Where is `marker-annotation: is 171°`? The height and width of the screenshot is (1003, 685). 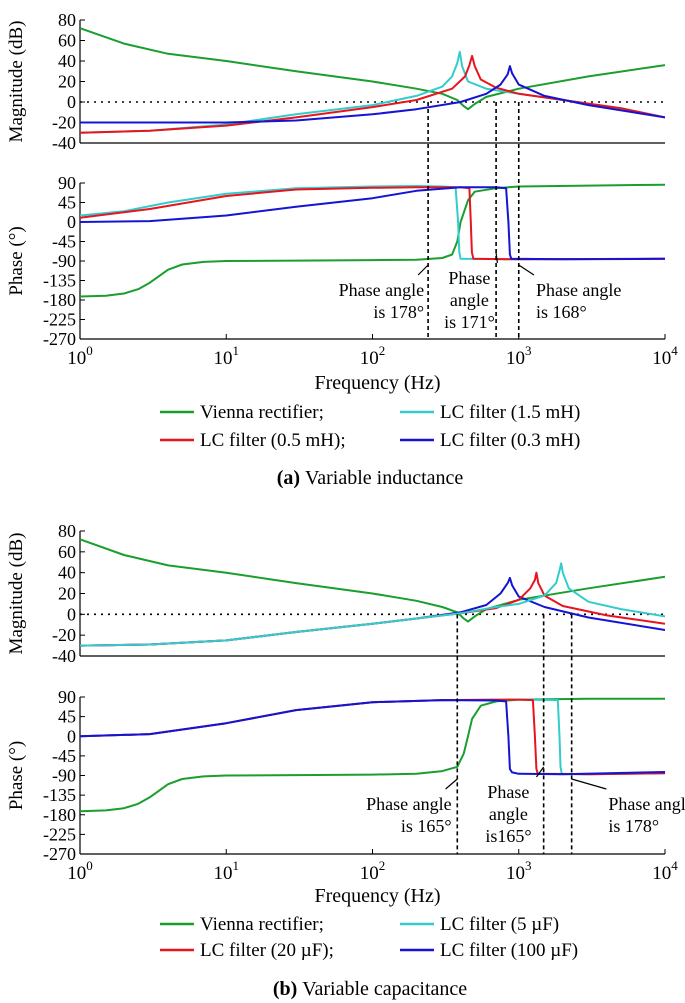 marker-annotation: is 171° is located at coordinates (469, 322).